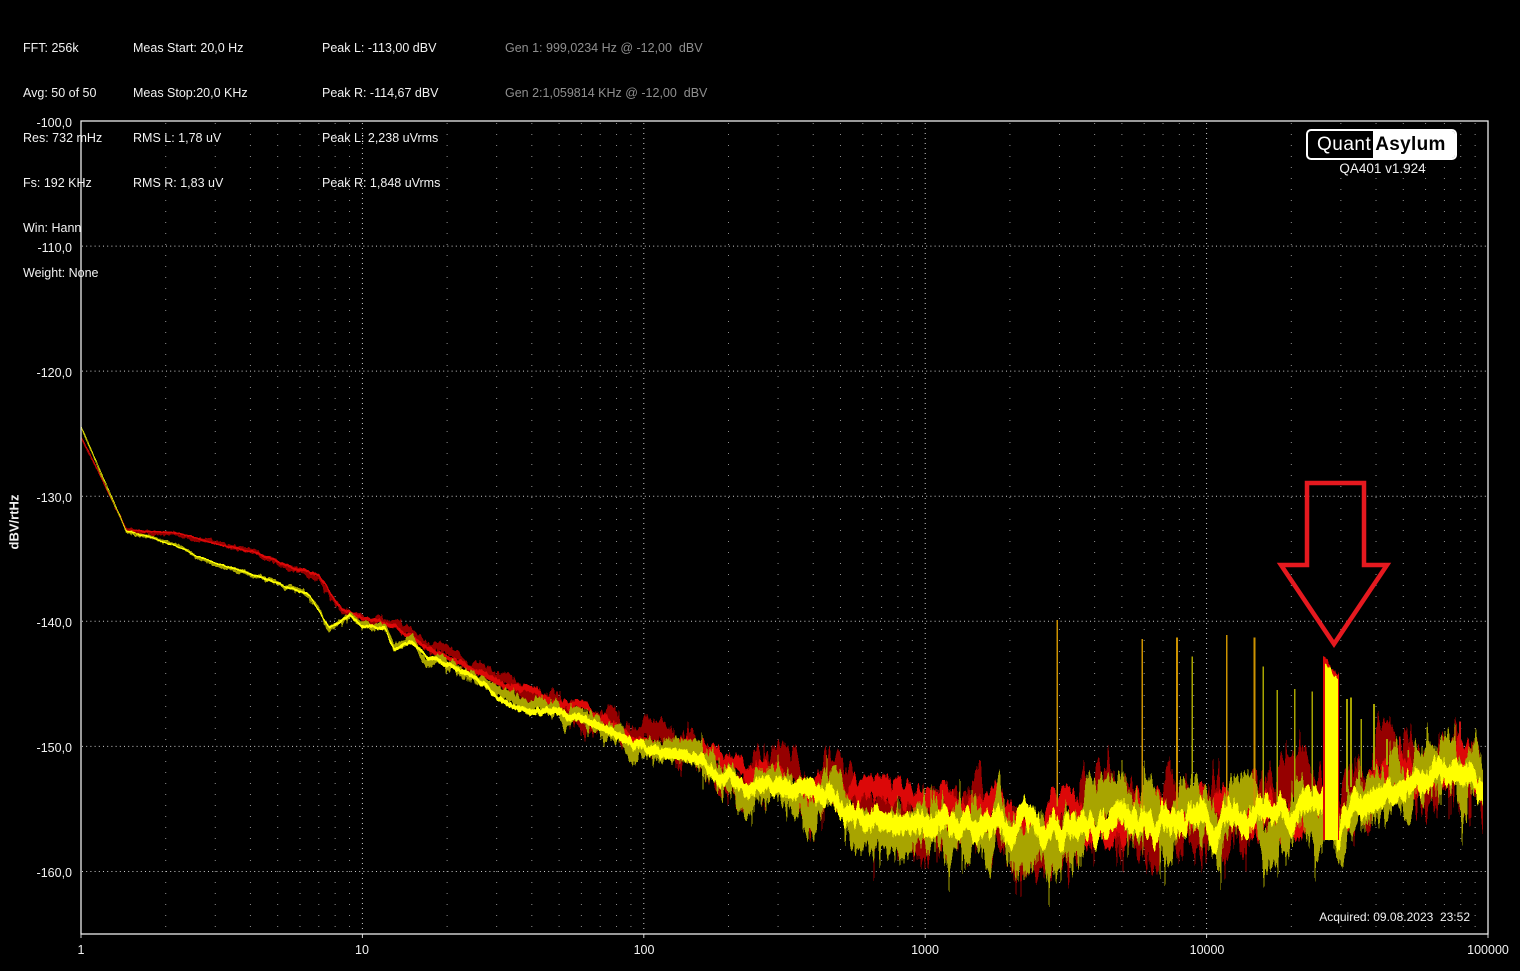 The width and height of the screenshot is (1520, 971). What do you see at coordinates (54, 748) in the screenshot?
I see `y-tick-label: -150,0` at bounding box center [54, 748].